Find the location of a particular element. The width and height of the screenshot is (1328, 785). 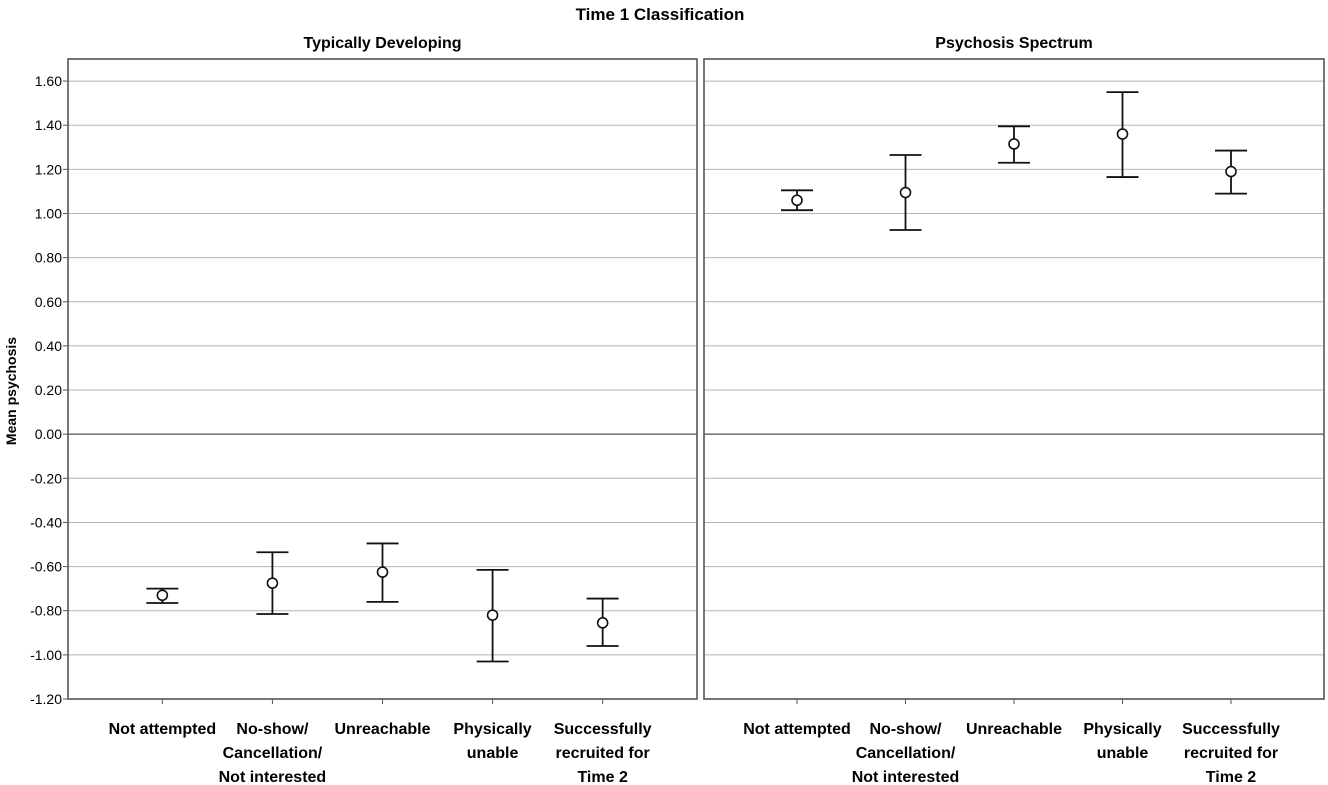

chart-title: Time 1 Classification is located at coordinates (660, 14).